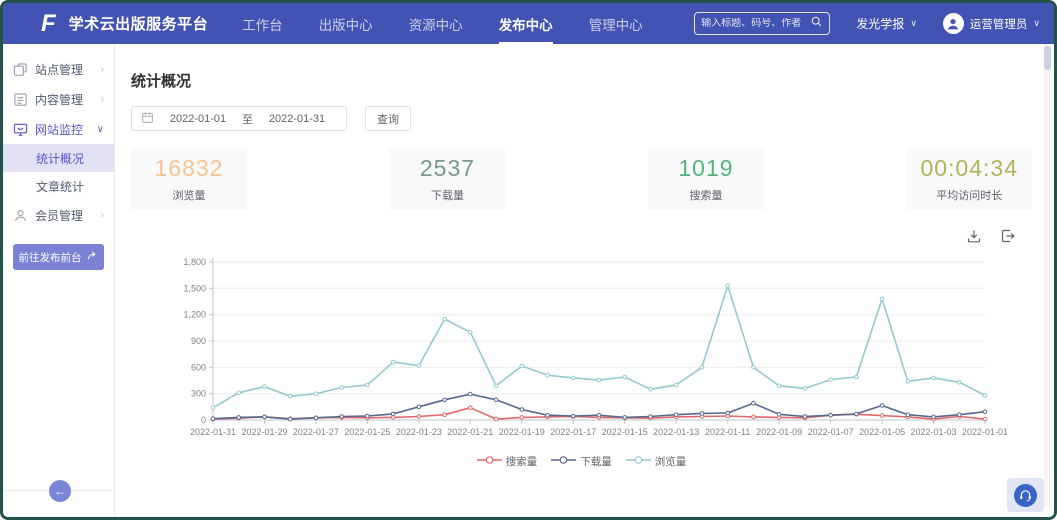  Describe the element at coordinates (262, 25) in the screenshot. I see `nav-item: 工作台` at that location.